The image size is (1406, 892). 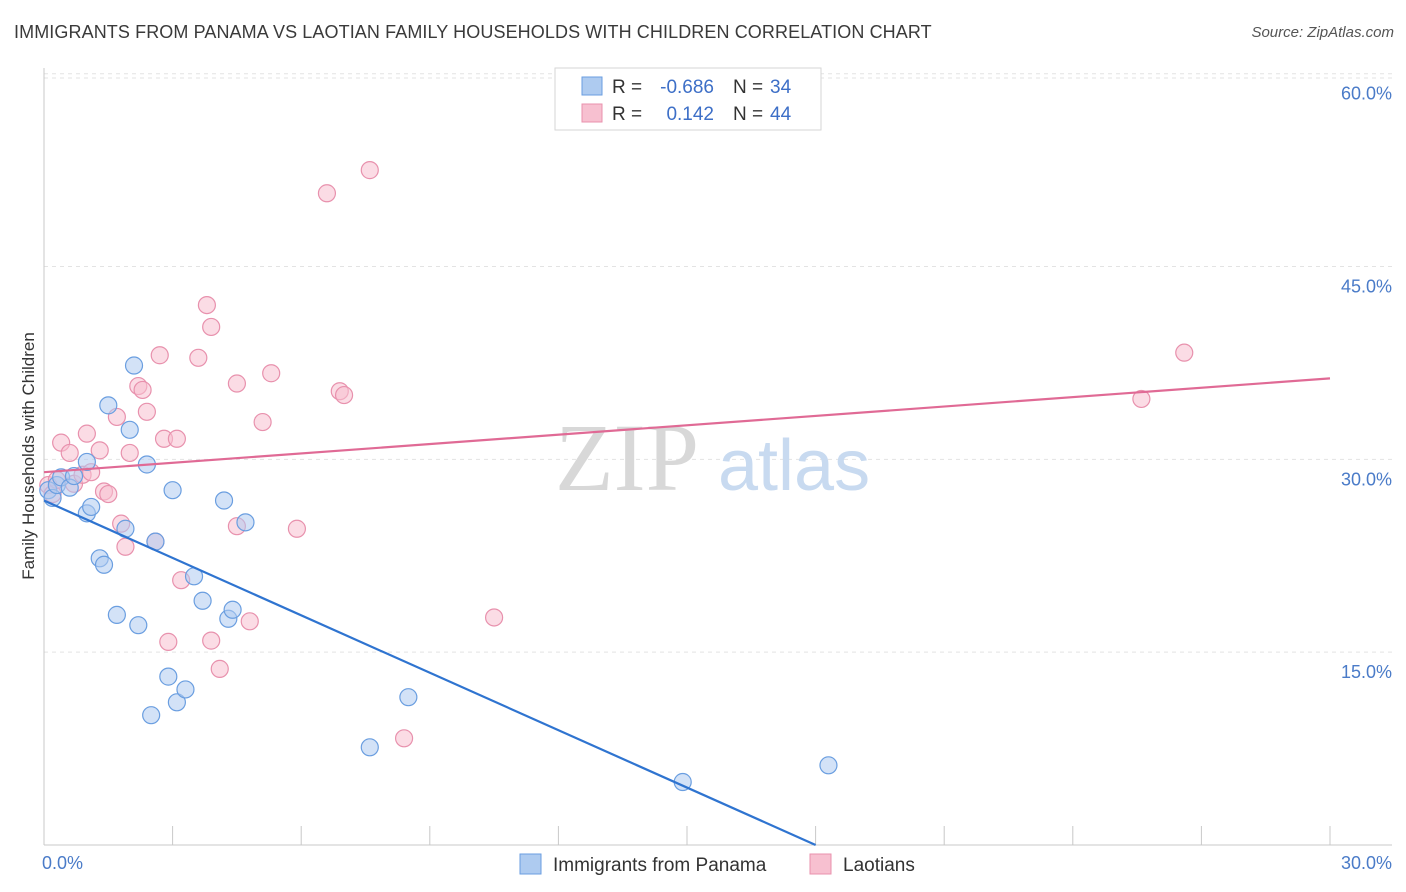 What do you see at coordinates (748, 87) in the screenshot?
I see `legend-n-label-panama: N =` at bounding box center [748, 87].